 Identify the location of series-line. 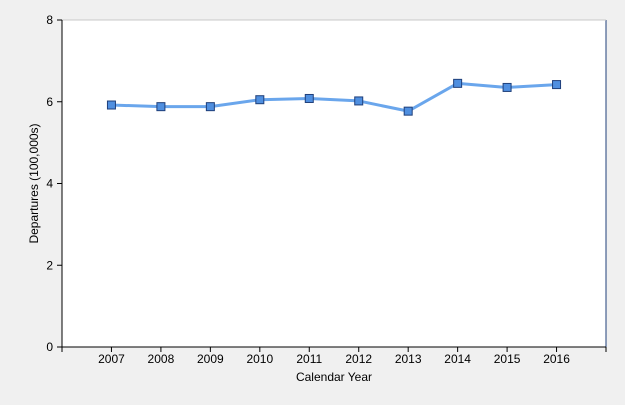
(334, 97).